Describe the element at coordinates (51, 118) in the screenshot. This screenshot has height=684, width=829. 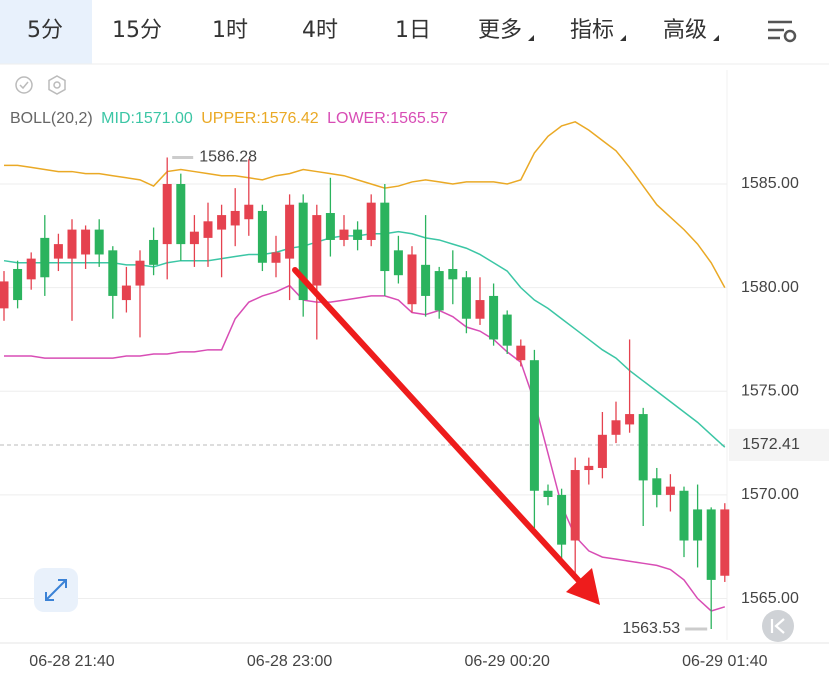
I see `indicator-name: BOLL(20,2)` at that location.